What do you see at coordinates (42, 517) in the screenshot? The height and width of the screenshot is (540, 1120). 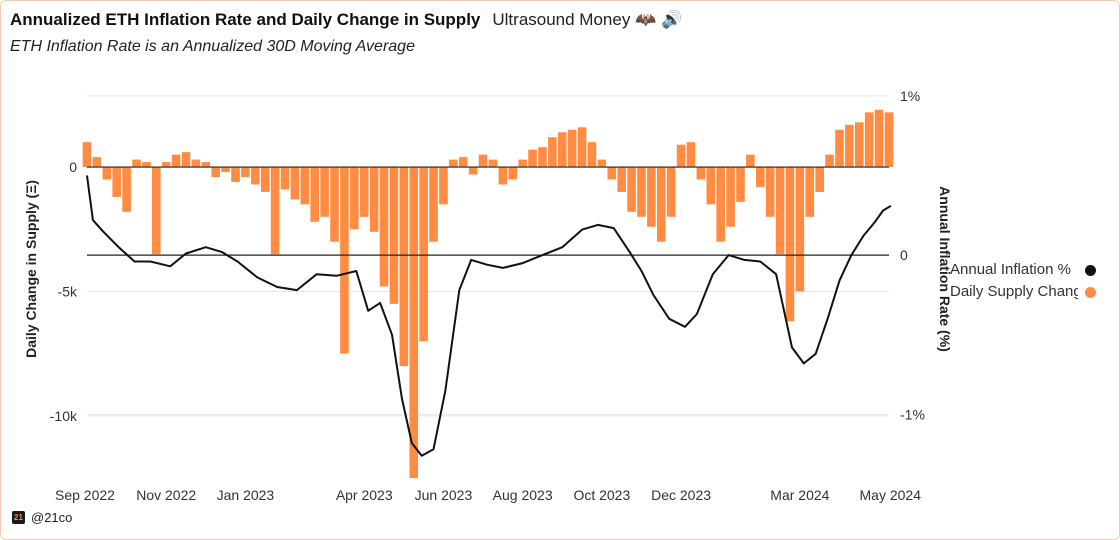 I see `footer: 21 @21co` at bounding box center [42, 517].